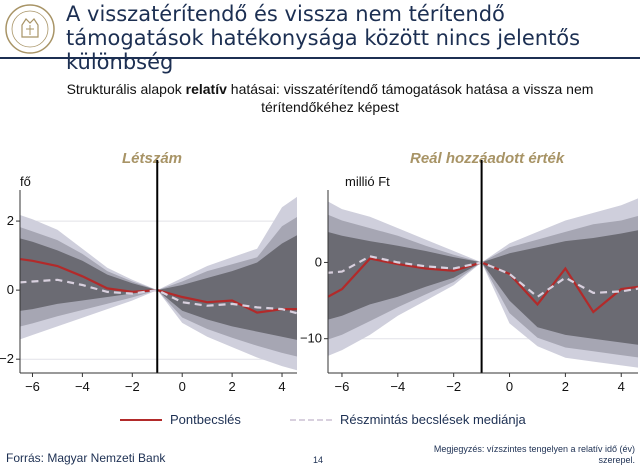 The image size is (640, 470). I want to click on panel-title-letszam: Létszám, so click(152, 158).